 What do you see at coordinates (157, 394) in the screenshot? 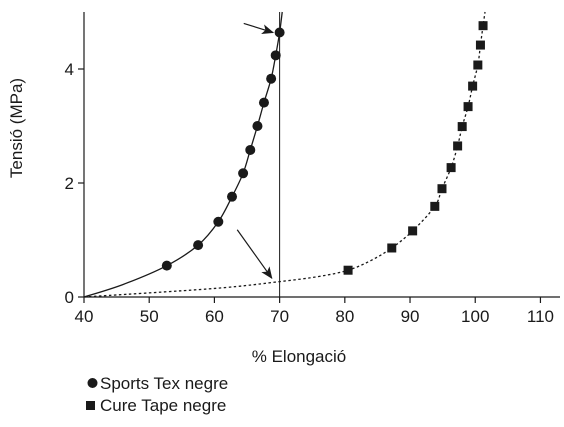
I see `legend: Sports Tex negre Cure Tape negre` at bounding box center [157, 394].